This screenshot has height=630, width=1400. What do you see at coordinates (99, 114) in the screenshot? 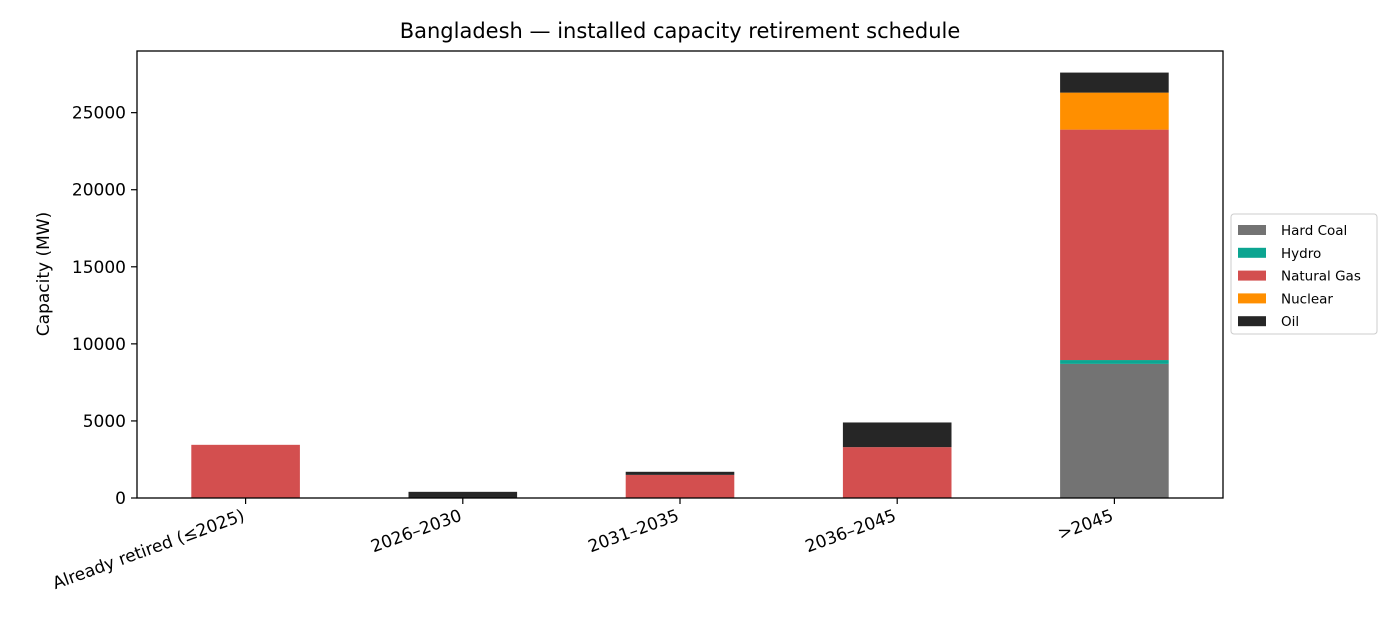
I see `y-tick-label: 25000` at bounding box center [99, 114].